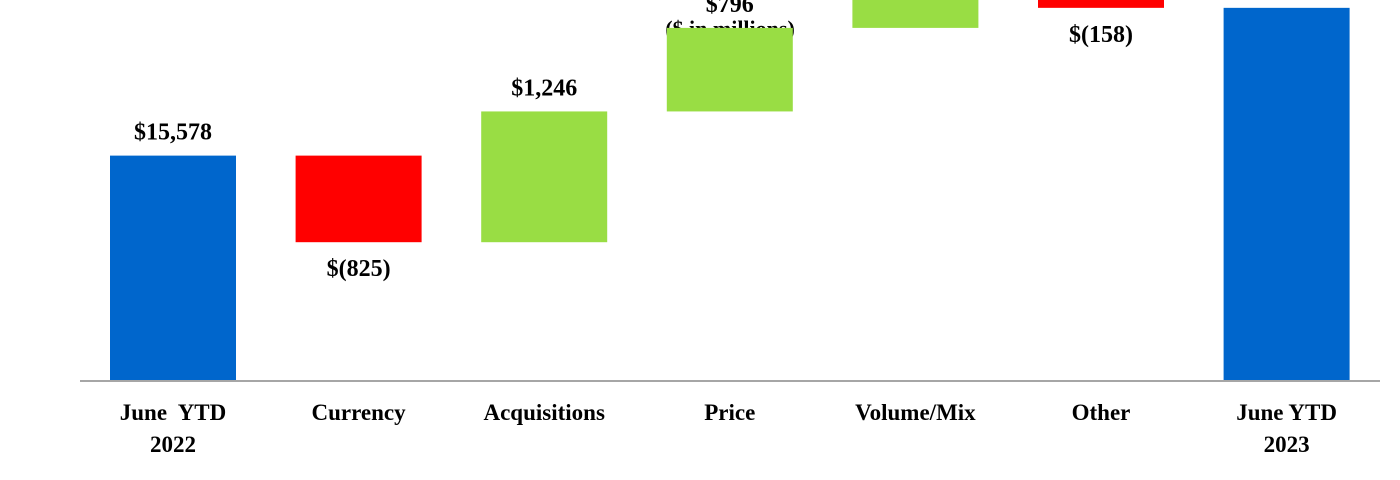 This screenshot has width=1400, height=480. What do you see at coordinates (1101, 412) in the screenshot?
I see `category-label-other: Other` at bounding box center [1101, 412].